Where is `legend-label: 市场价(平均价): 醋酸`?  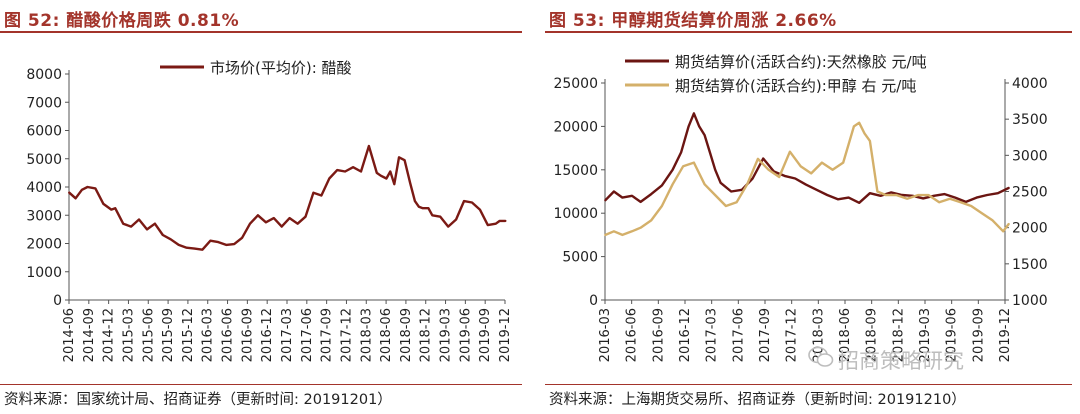
legend-label: 市场价(平均价): 醋酸 is located at coordinates (281, 68).